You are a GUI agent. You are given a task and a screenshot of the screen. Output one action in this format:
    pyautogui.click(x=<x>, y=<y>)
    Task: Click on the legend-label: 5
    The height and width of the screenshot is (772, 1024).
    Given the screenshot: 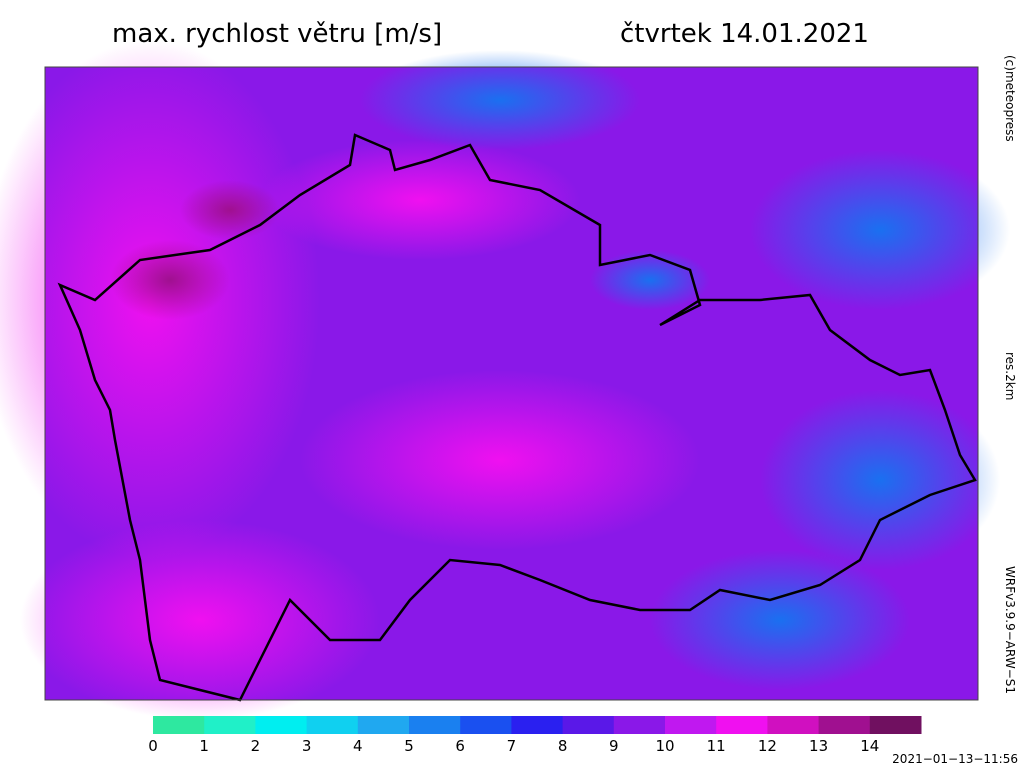 What is the action you would take?
    pyautogui.click(x=409, y=746)
    